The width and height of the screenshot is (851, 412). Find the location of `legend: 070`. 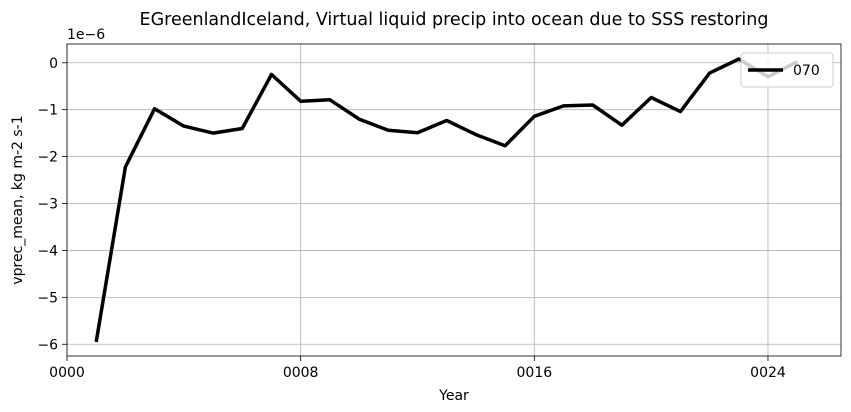

legend: 070 is located at coordinates (787, 70).